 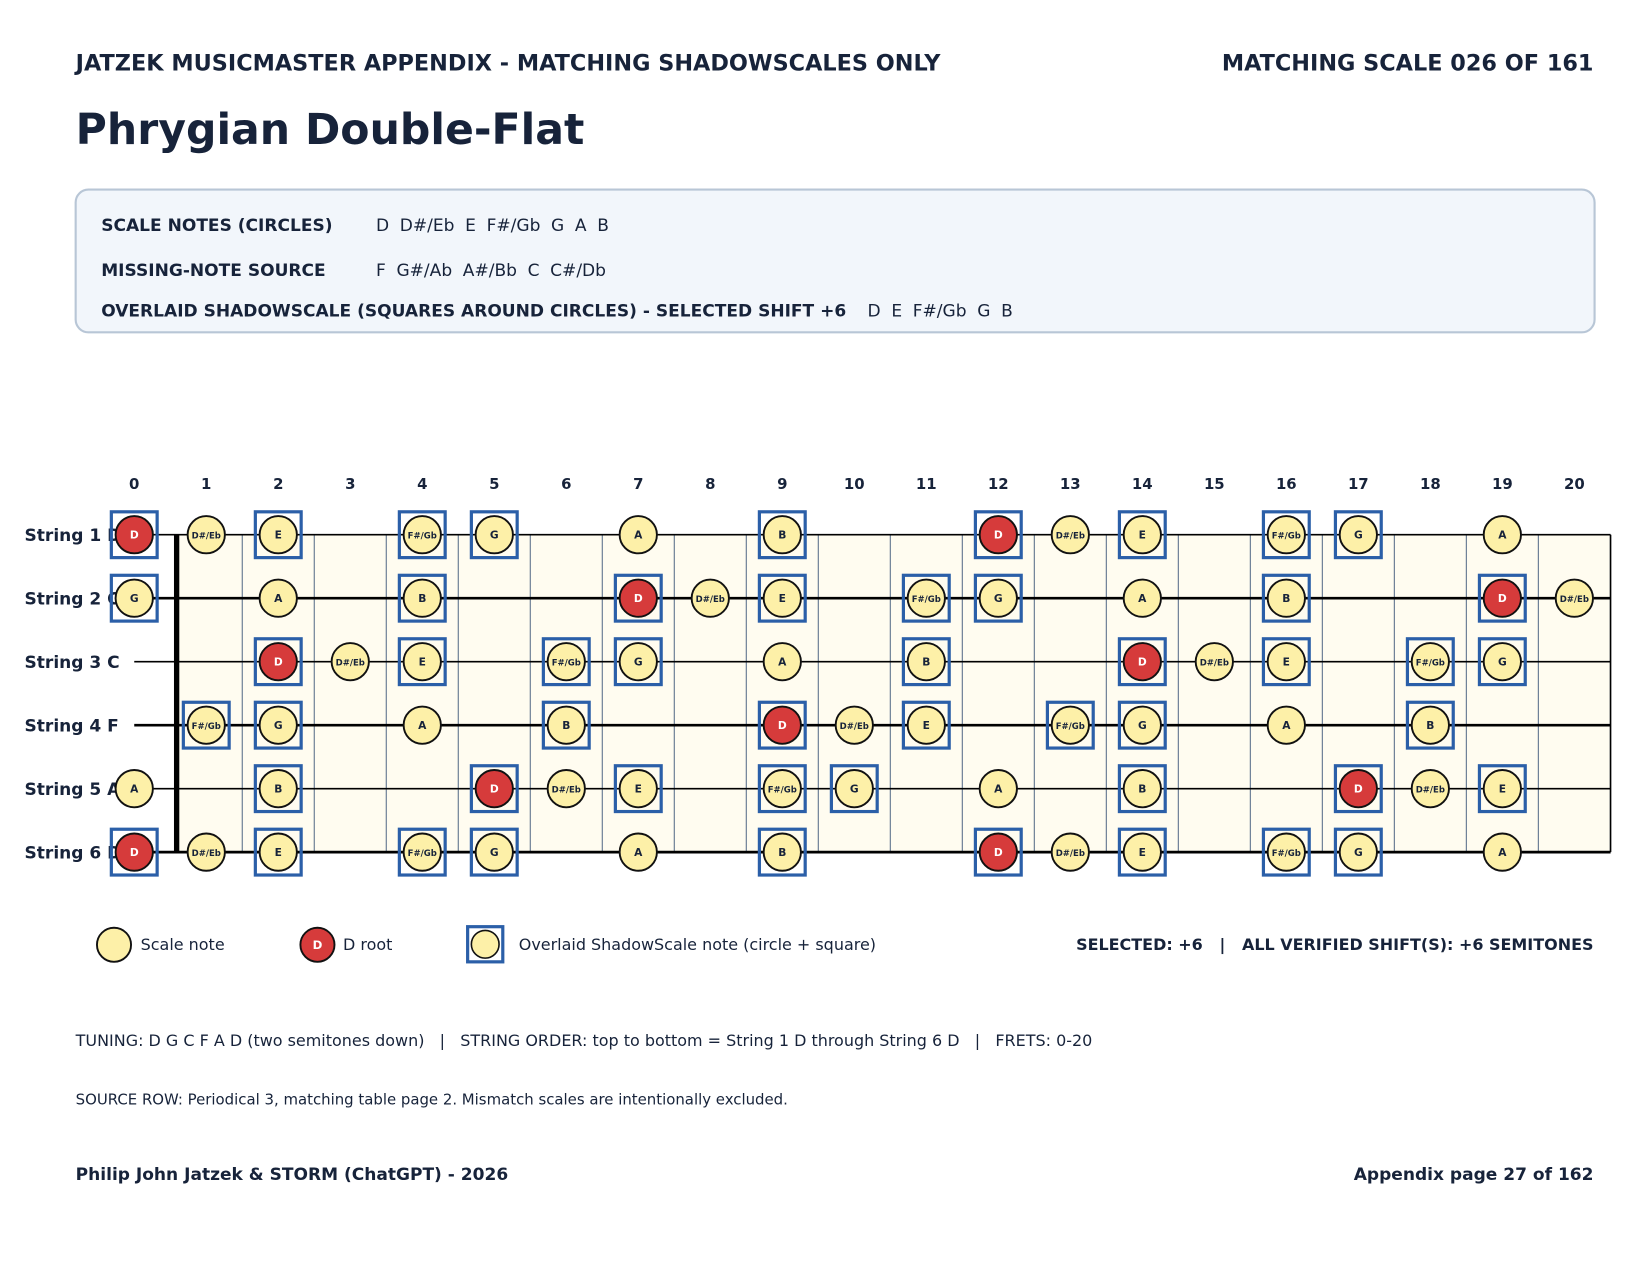 I want to click on legend-root-swatch, so click(x=317, y=944).